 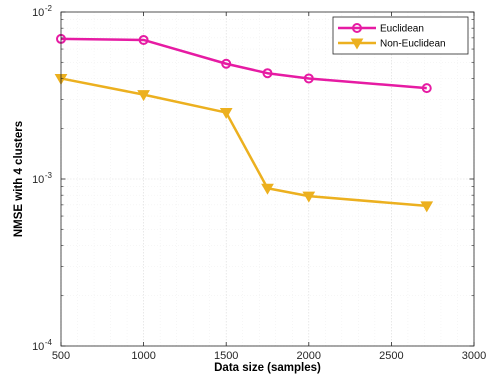 I want to click on x-tick-labels: 500 1000 1500 2000 2500 3000, so click(x=269, y=356).